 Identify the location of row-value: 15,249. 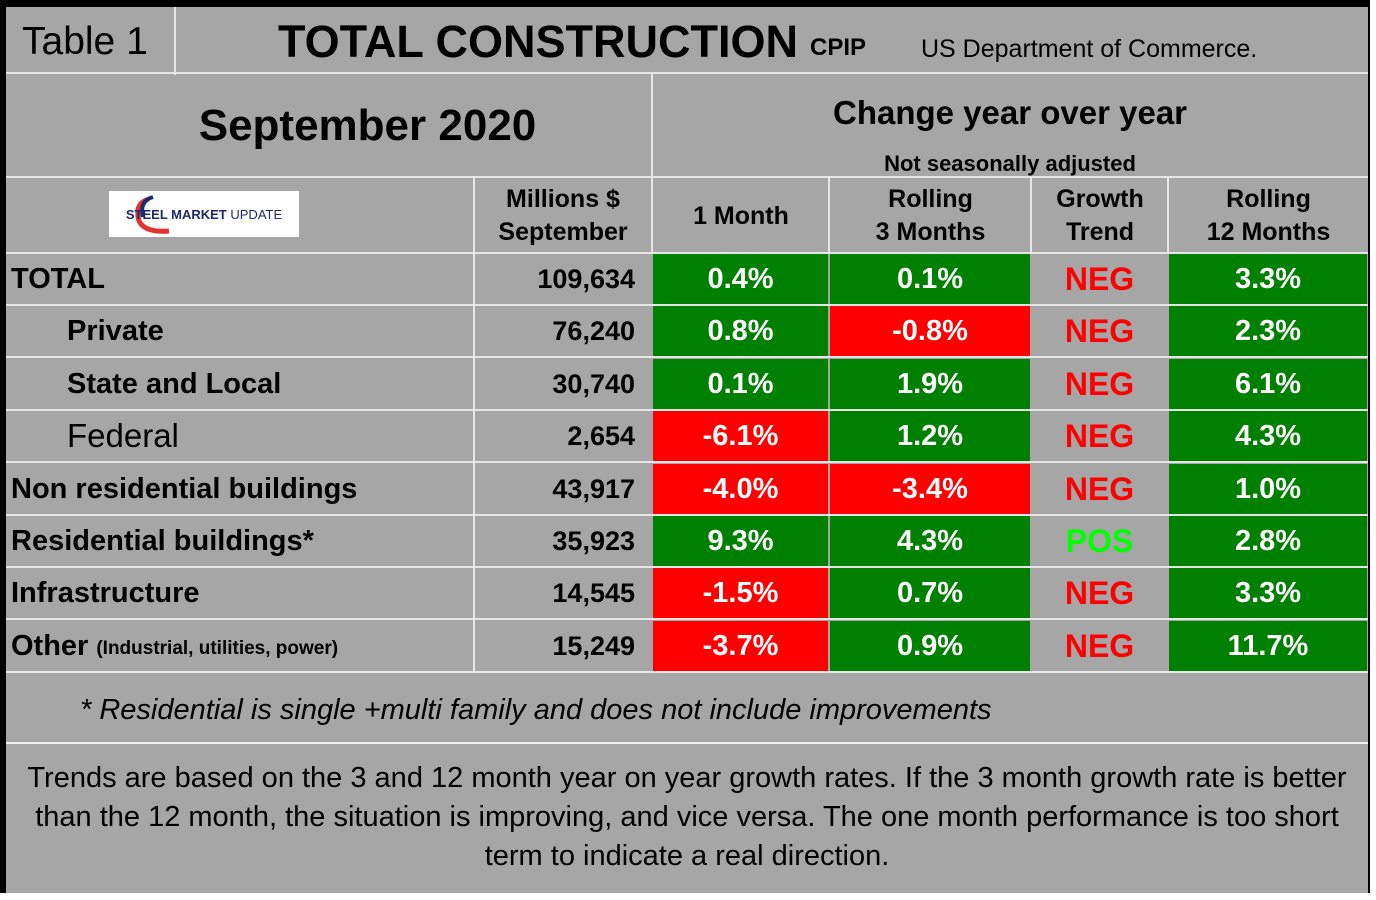
(593, 645).